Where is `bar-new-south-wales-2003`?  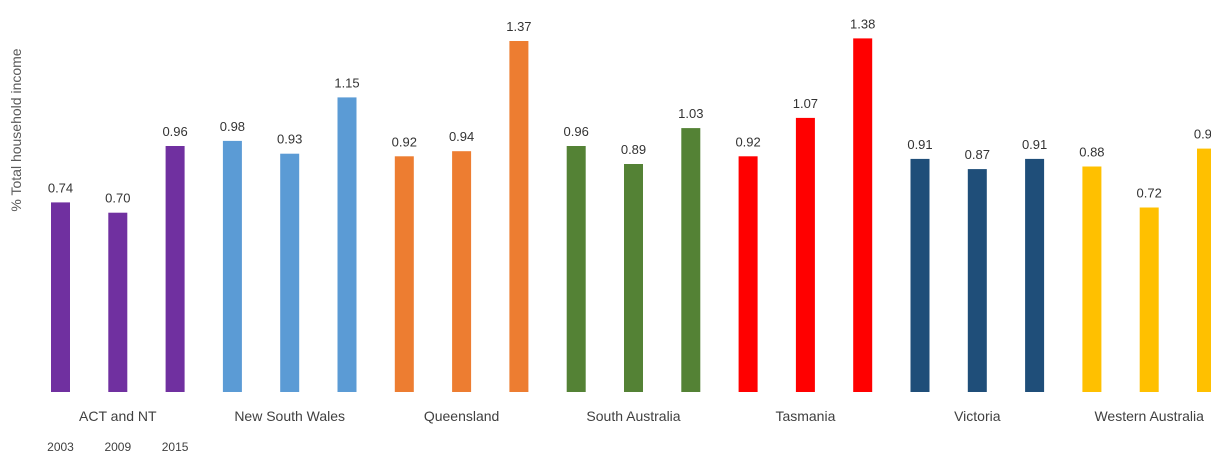 bar-new-south-wales-2003 is located at coordinates (232, 266).